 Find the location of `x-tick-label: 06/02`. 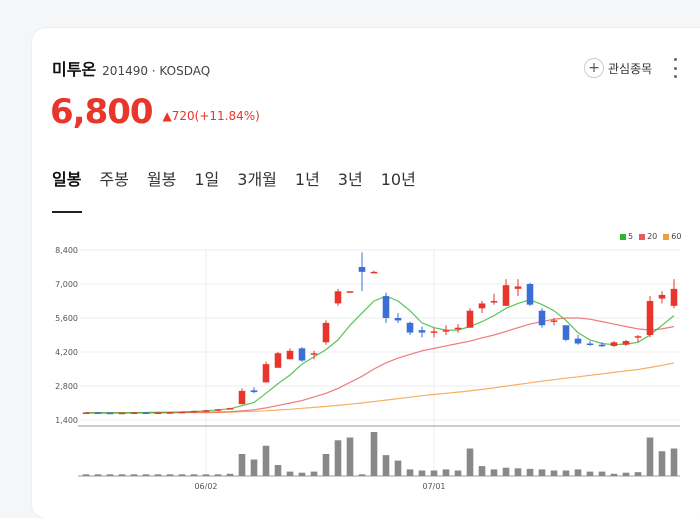

x-tick-label: 06/02 is located at coordinates (205, 486).